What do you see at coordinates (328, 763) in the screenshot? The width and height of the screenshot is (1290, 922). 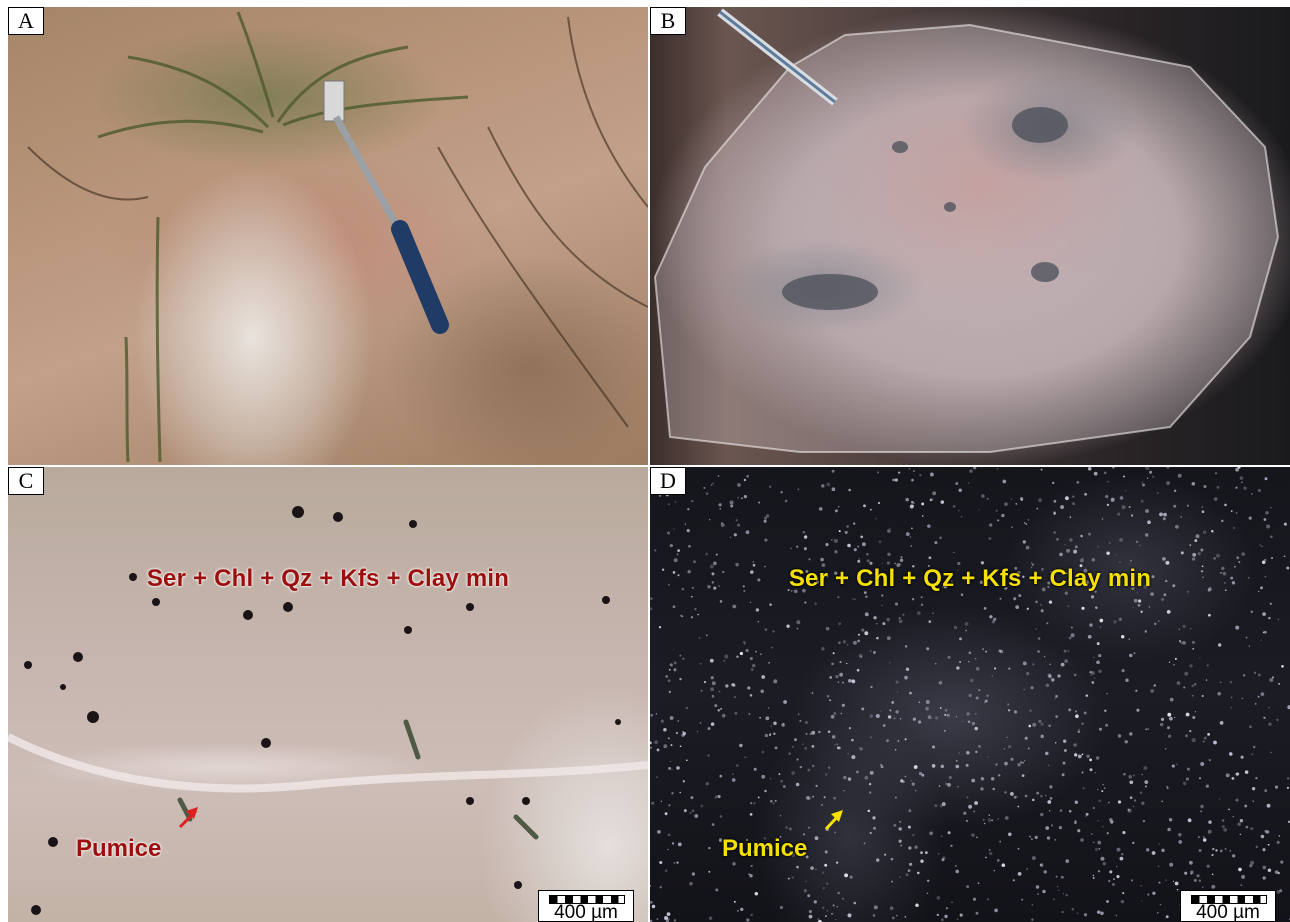 I see `pumice-streak` at bounding box center [328, 763].